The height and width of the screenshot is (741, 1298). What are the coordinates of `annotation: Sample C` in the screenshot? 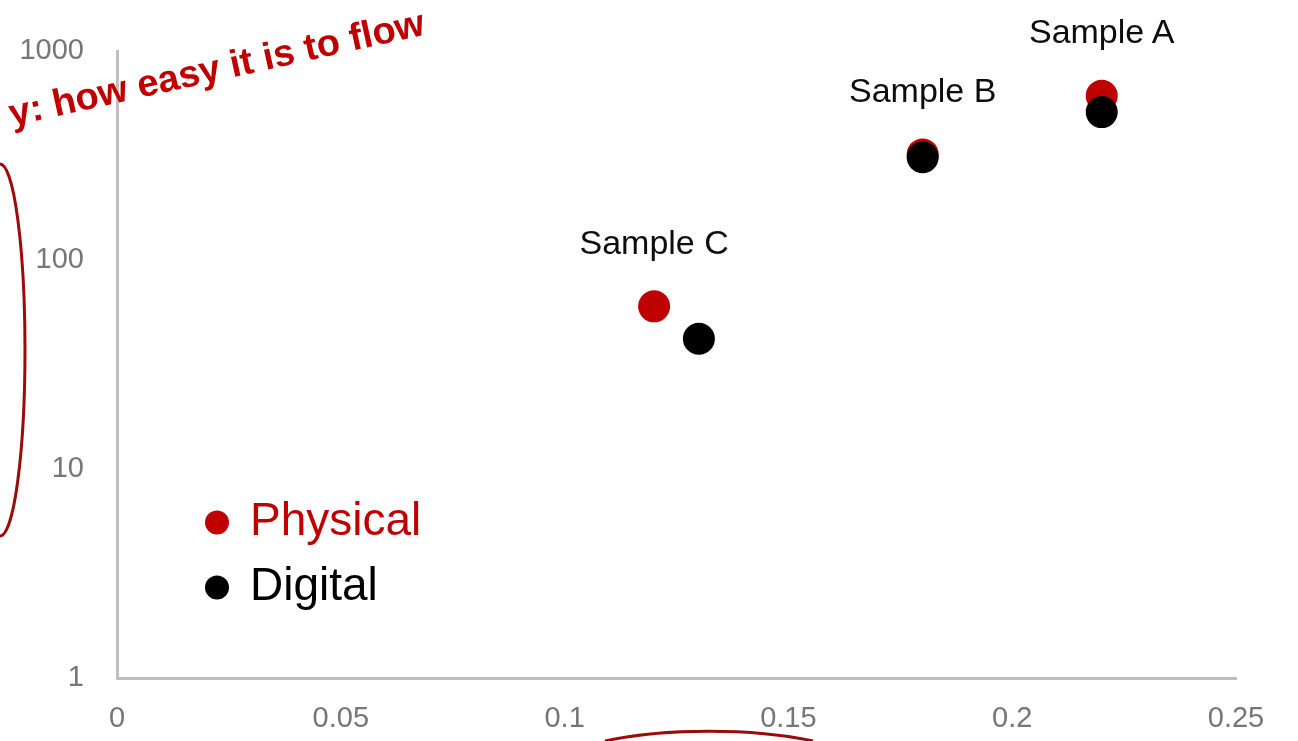 It's located at (654, 241).